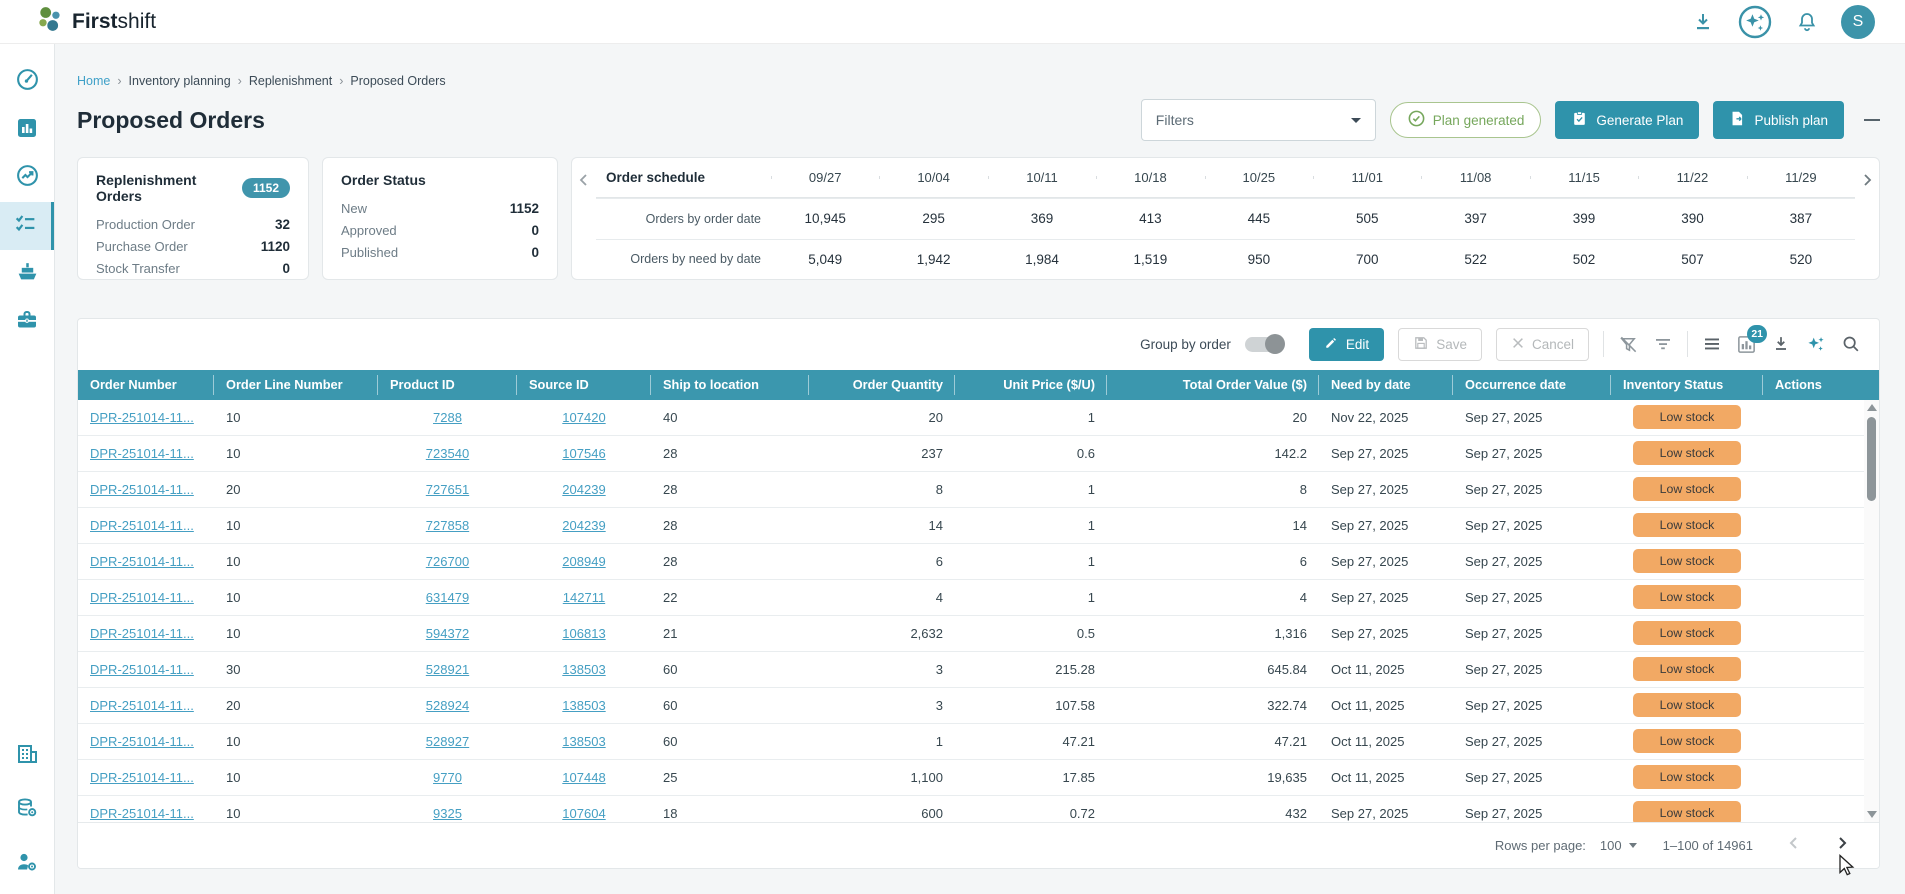 This screenshot has height=894, width=1905. What do you see at coordinates (1867, 218) in the screenshot?
I see `schedule-scroll-right-button` at bounding box center [1867, 218].